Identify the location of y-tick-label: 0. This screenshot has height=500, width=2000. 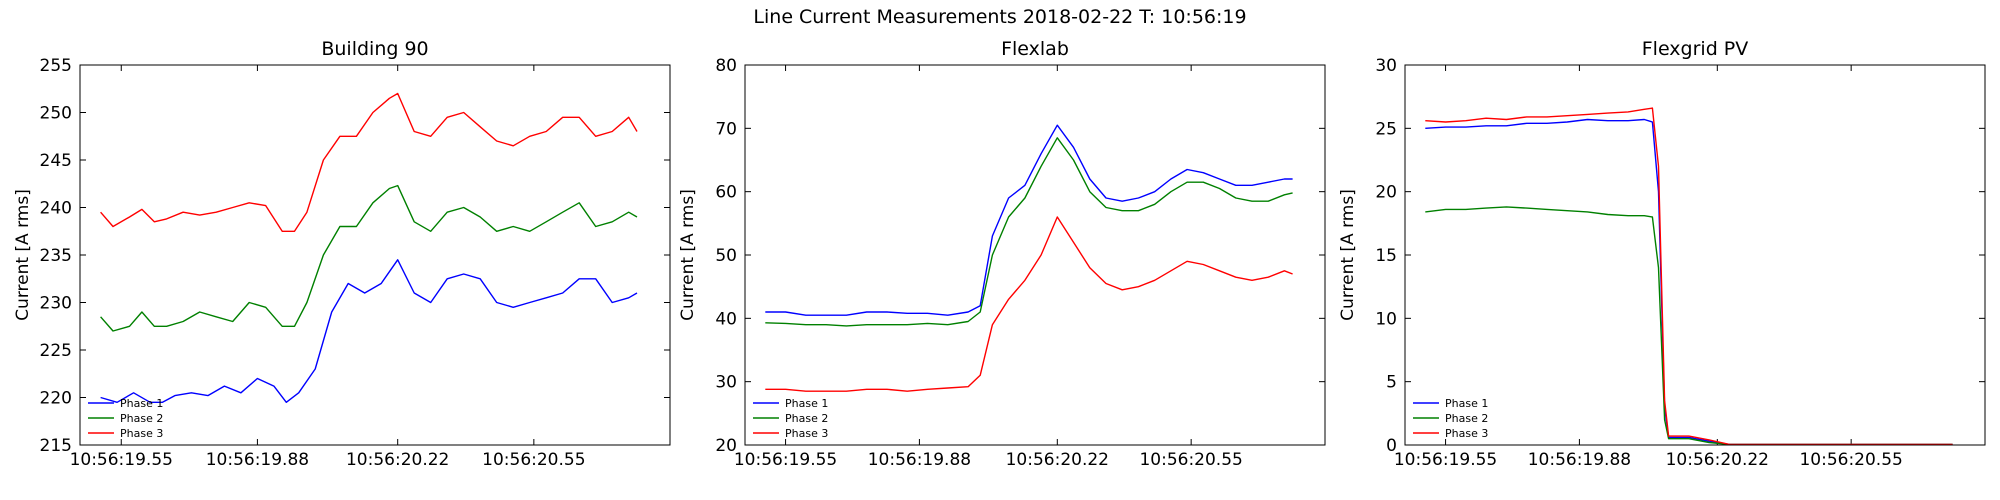
(1391, 446).